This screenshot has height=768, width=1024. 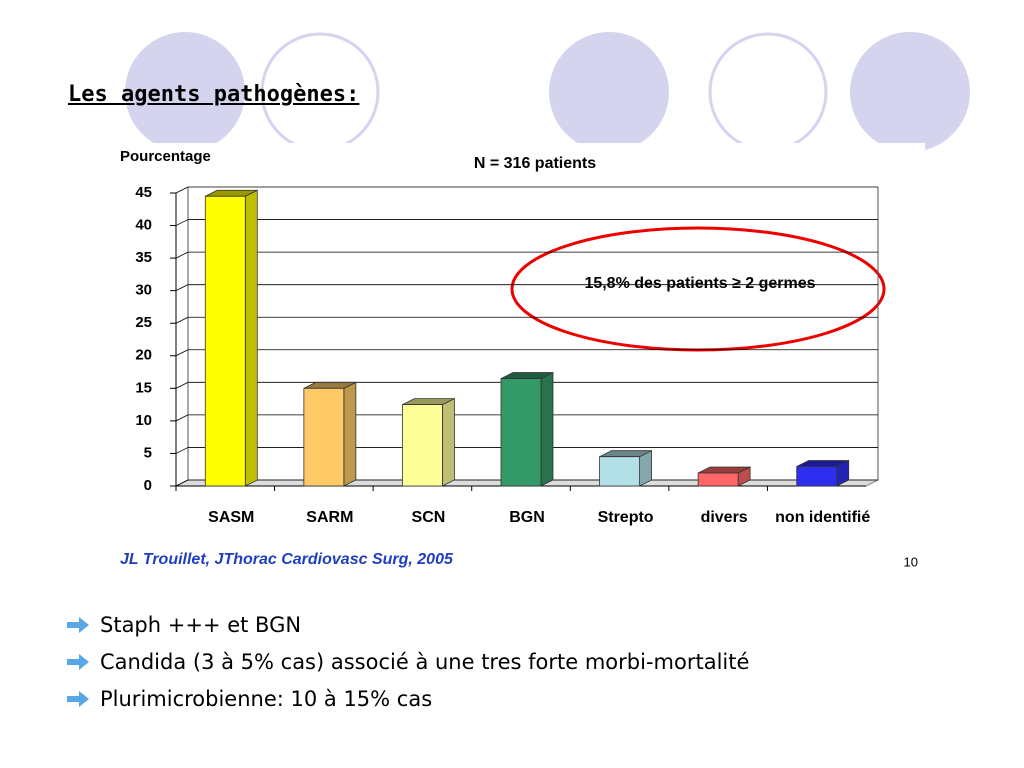 I want to click on bullet: Staph +++ et BGN, so click(x=407, y=624).